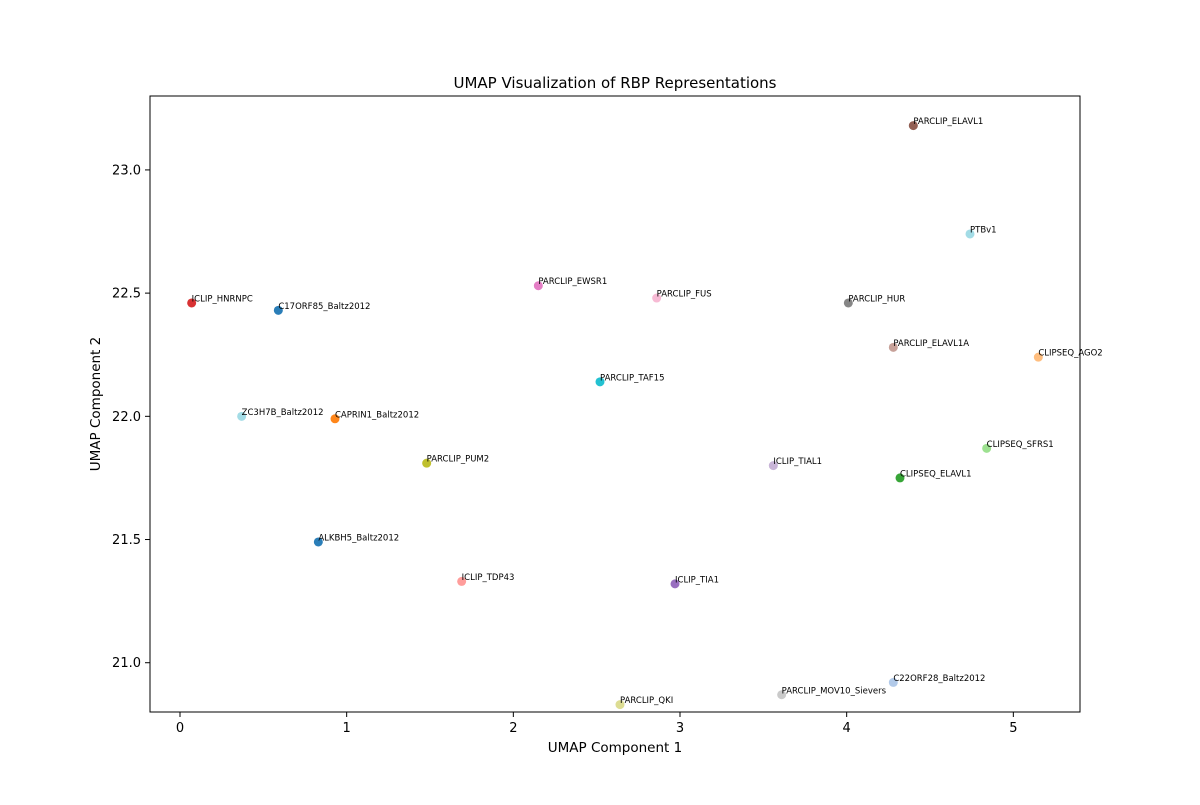 This screenshot has width=1200, height=805. I want to click on data-point-label: ICLIP_TIA1, so click(697, 580).